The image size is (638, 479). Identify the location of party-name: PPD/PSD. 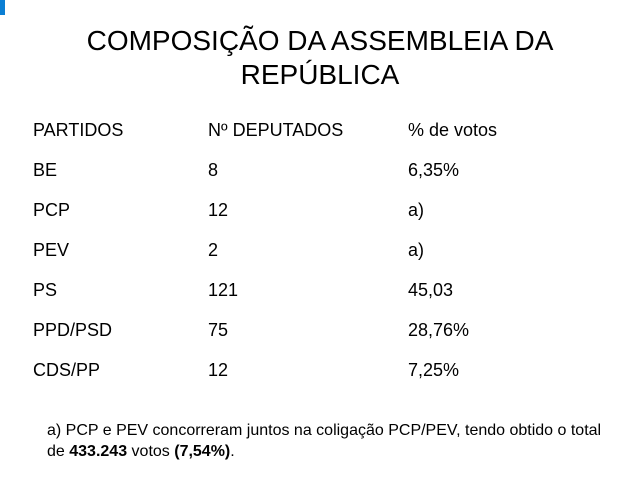
(73, 330).